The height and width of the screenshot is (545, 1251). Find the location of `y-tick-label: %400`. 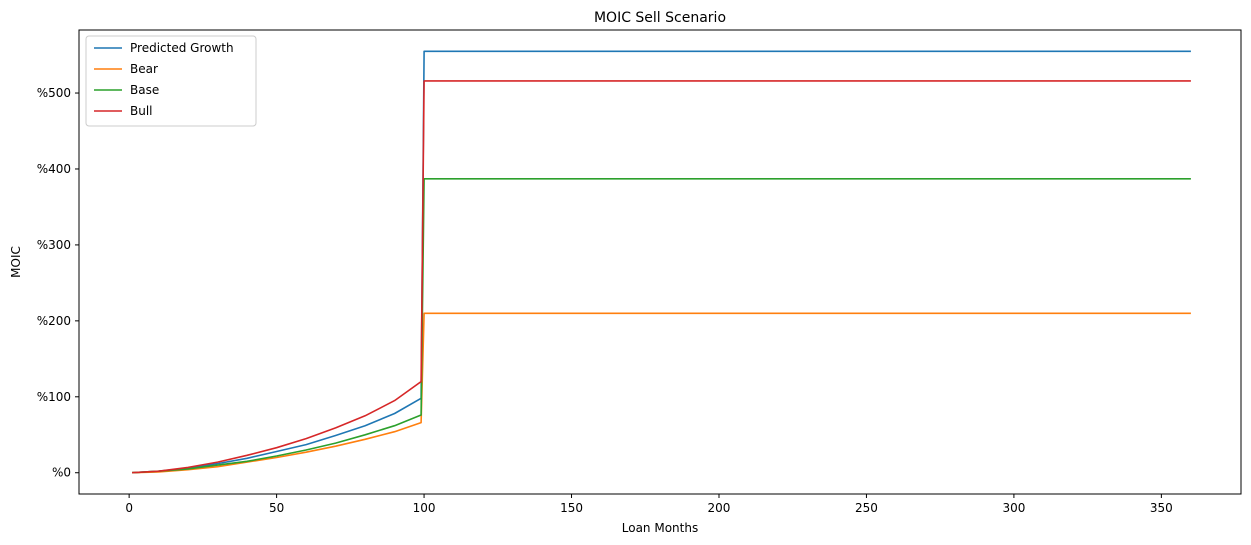

y-tick-label: %400 is located at coordinates (54, 169).